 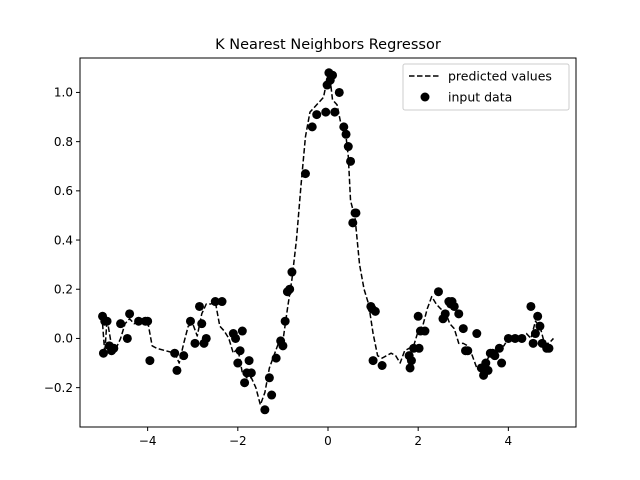 What do you see at coordinates (238, 441) in the screenshot?
I see `x-tick-label: −2` at bounding box center [238, 441].